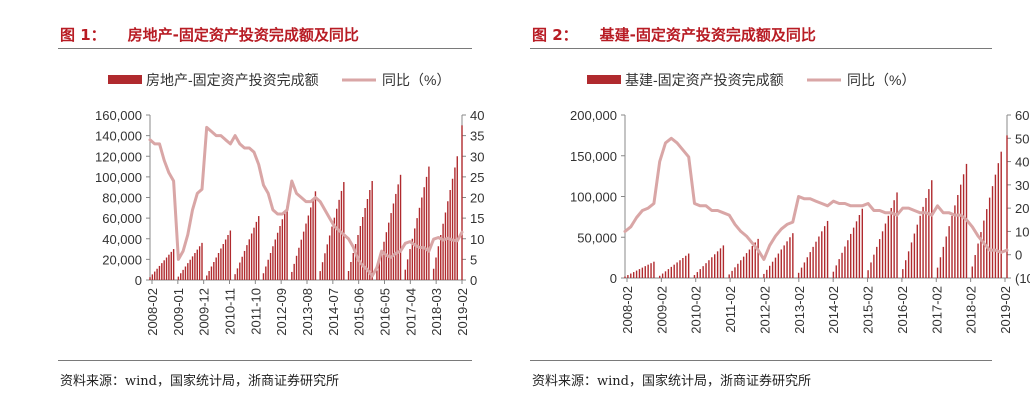 The width and height of the screenshot is (1030, 417). What do you see at coordinates (436, 312) in the screenshot?
I see `x-tick-label: 2018-03` at bounding box center [436, 312].